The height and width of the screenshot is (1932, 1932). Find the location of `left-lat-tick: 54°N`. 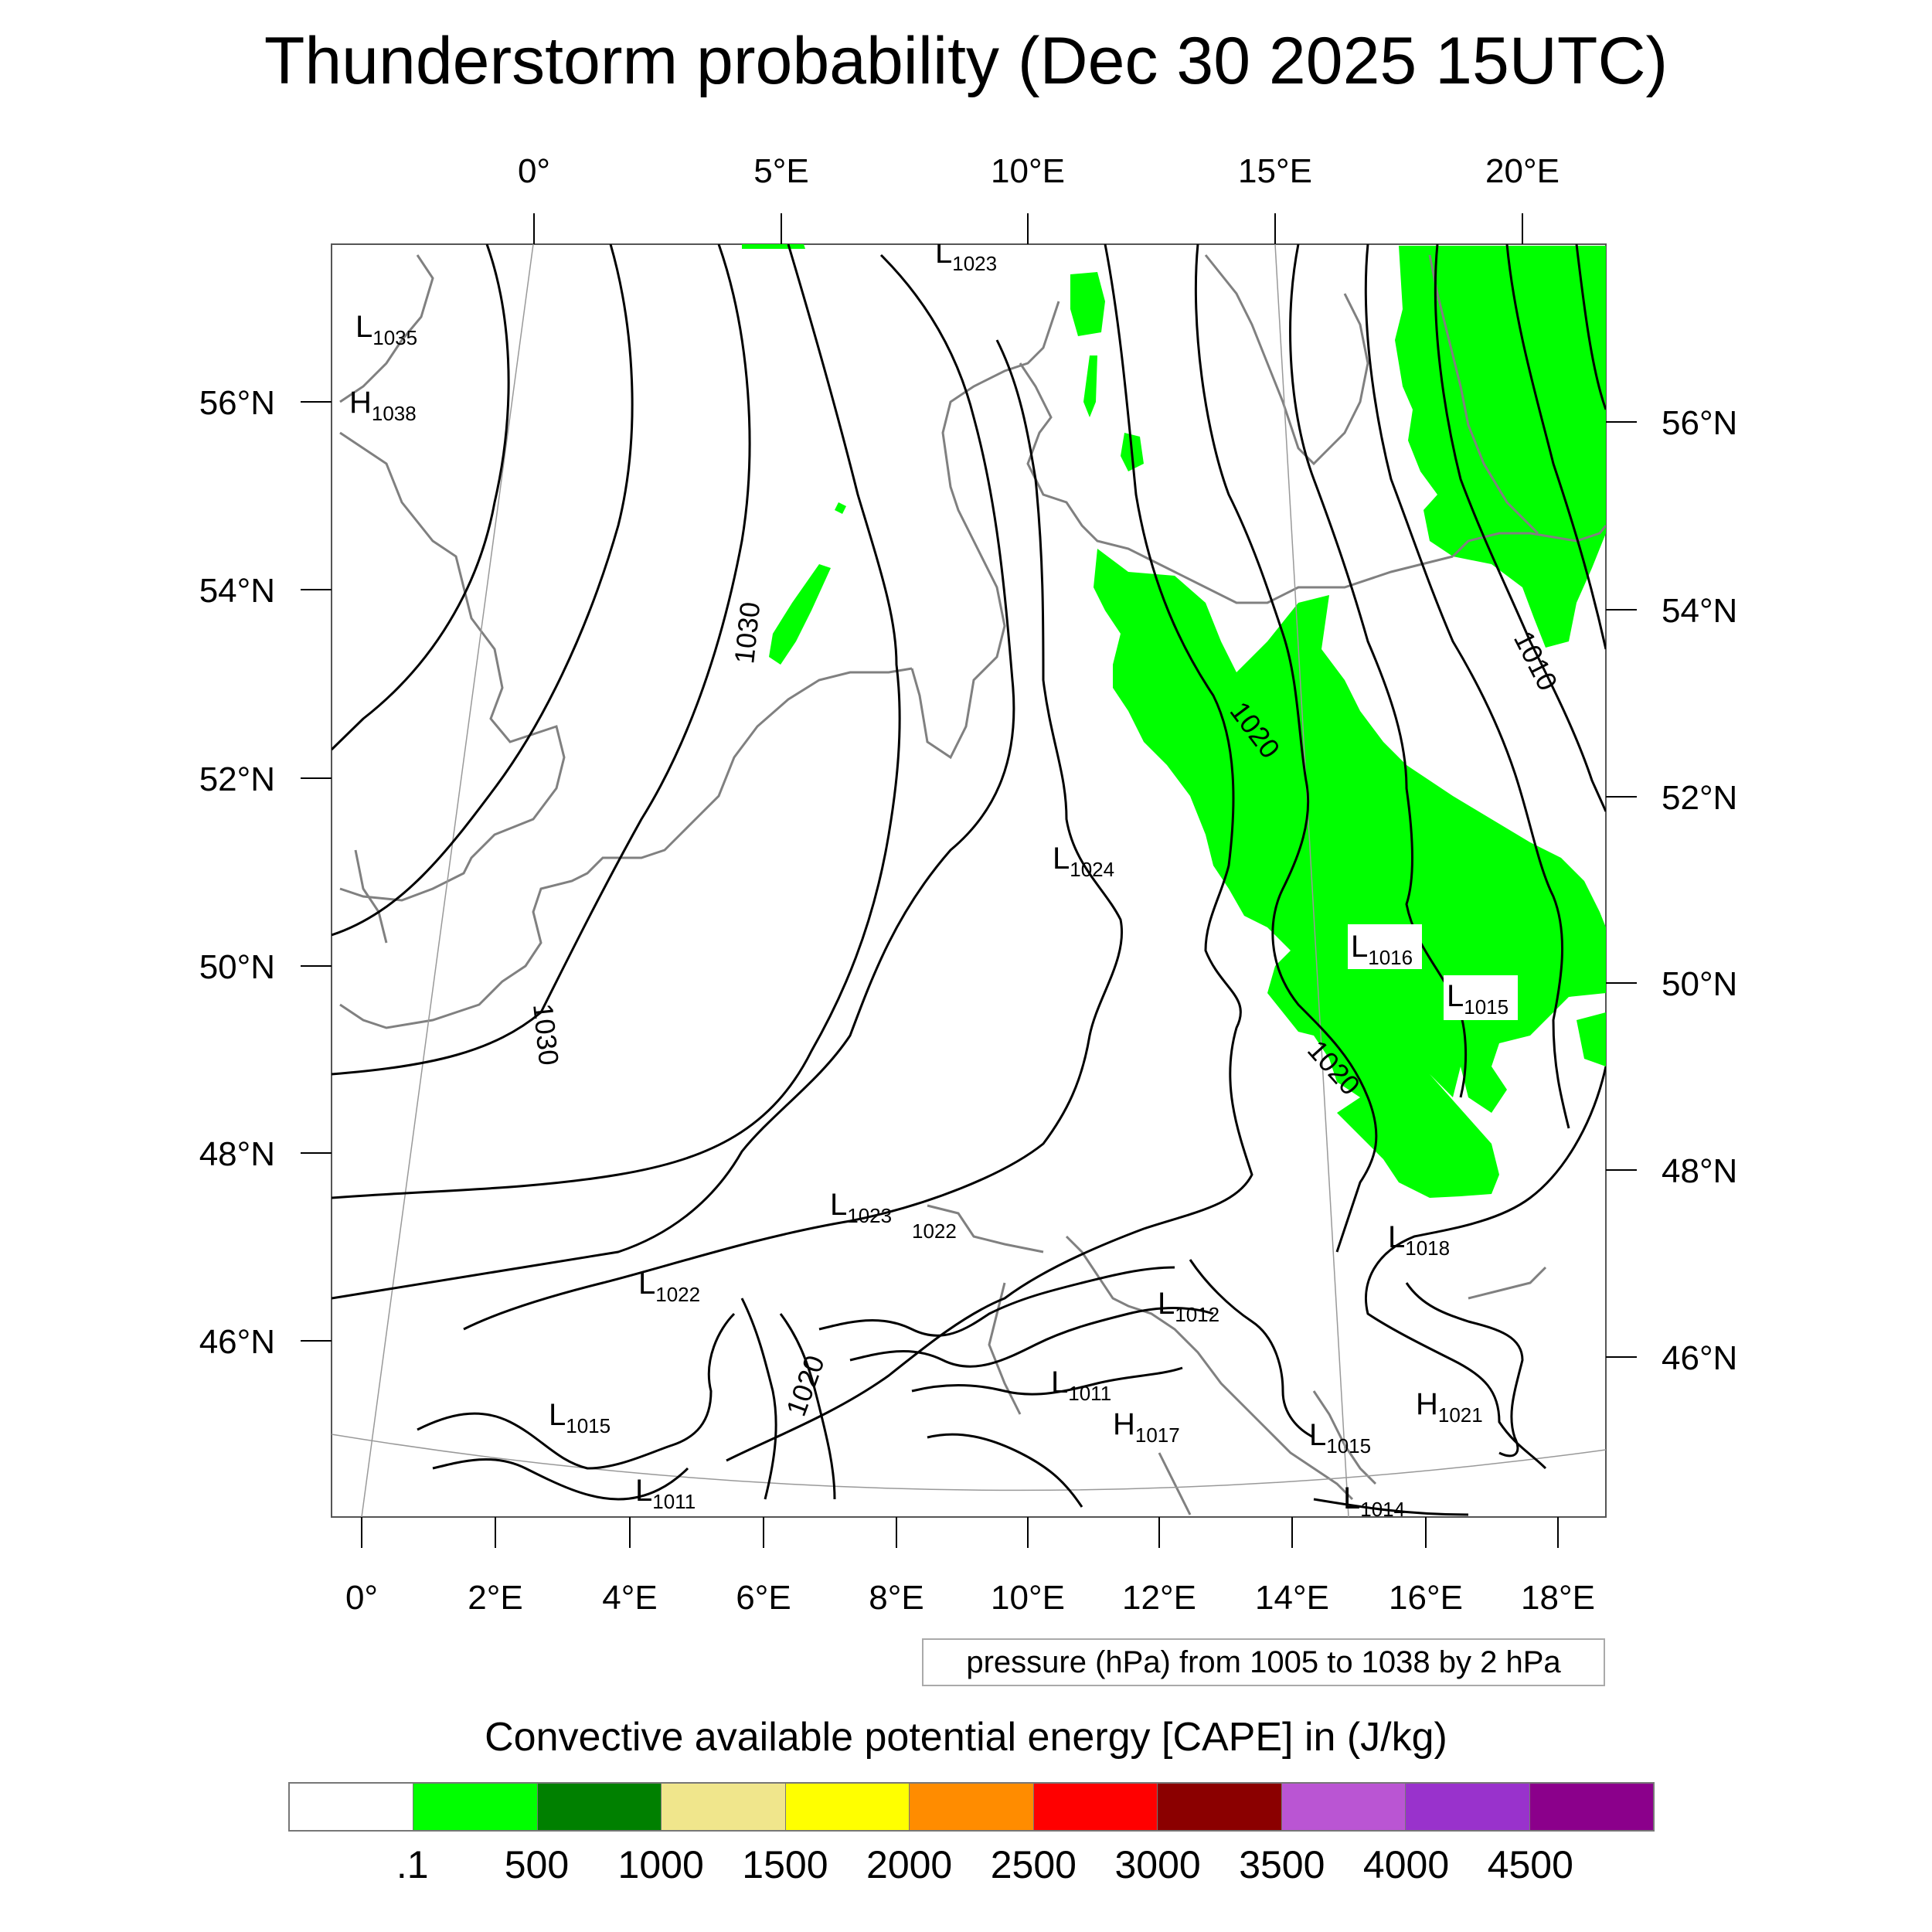

left-lat-tick: 54°N is located at coordinates (237, 591).